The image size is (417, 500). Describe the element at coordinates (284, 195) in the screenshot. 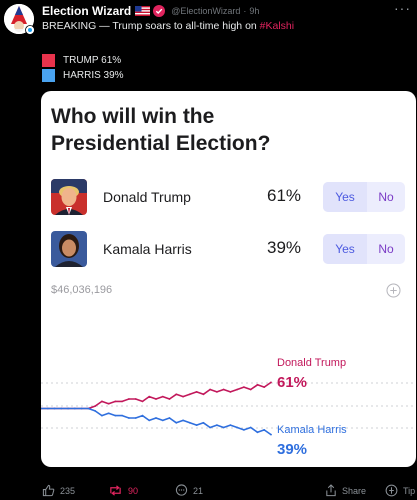

I see `candidate-percent: 61%` at that location.